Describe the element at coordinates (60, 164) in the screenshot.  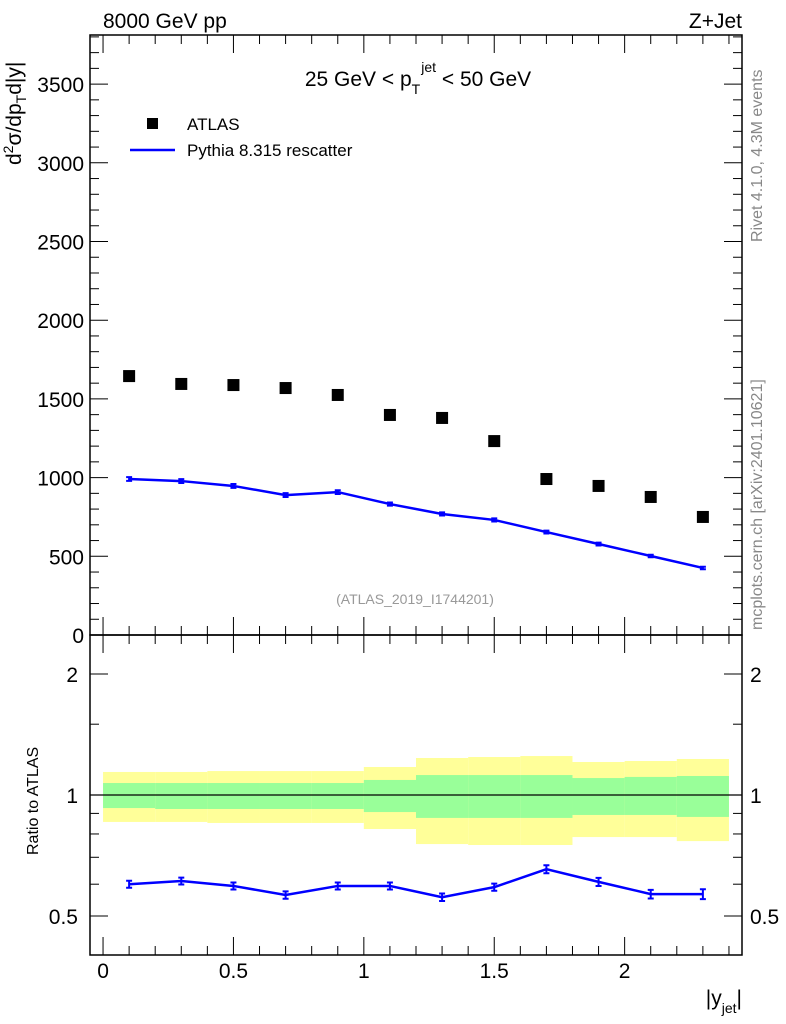
I see `y-tick-label: 3000` at that location.